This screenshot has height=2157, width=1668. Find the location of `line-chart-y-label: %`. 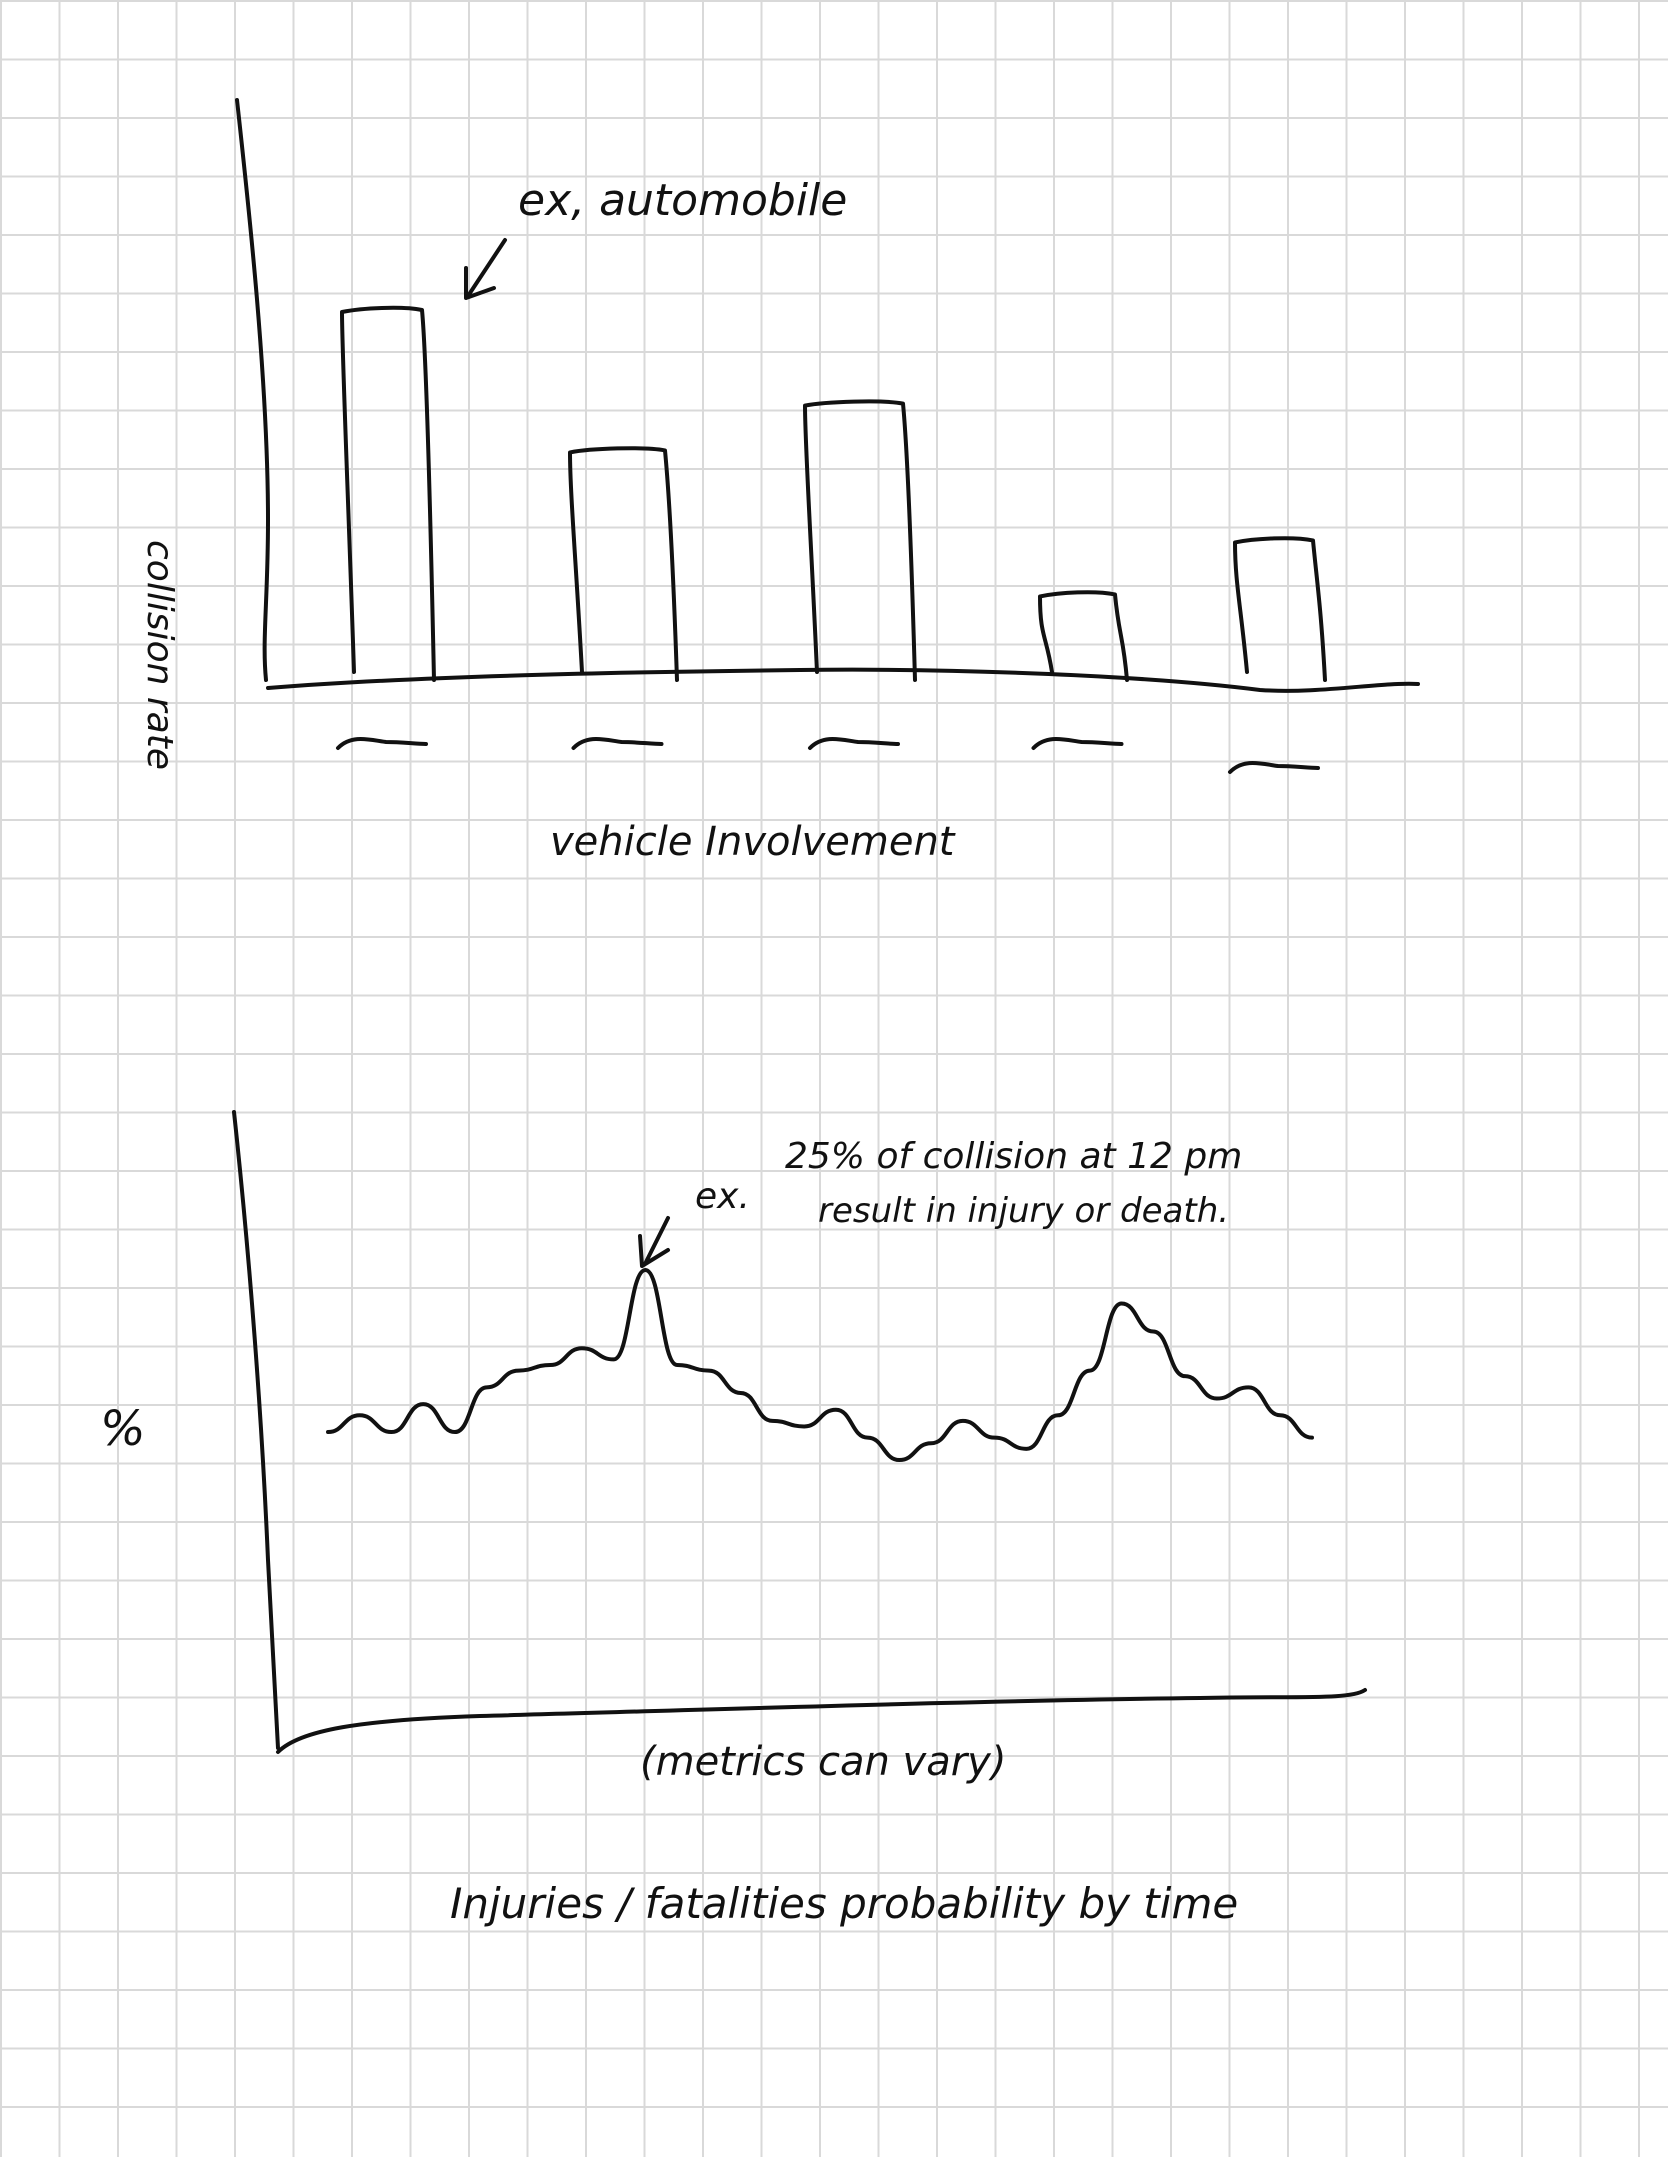

line-chart-y-label: % is located at coordinates (123, 1429).